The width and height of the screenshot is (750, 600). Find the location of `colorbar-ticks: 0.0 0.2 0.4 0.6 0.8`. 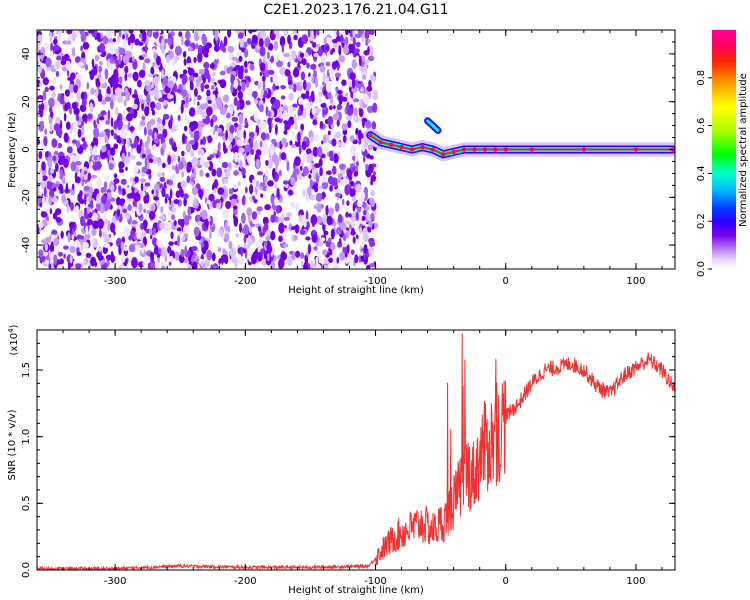

colorbar-ticks: 0.0 0.2 0.4 0.6 0.8 is located at coordinates (704, 173).